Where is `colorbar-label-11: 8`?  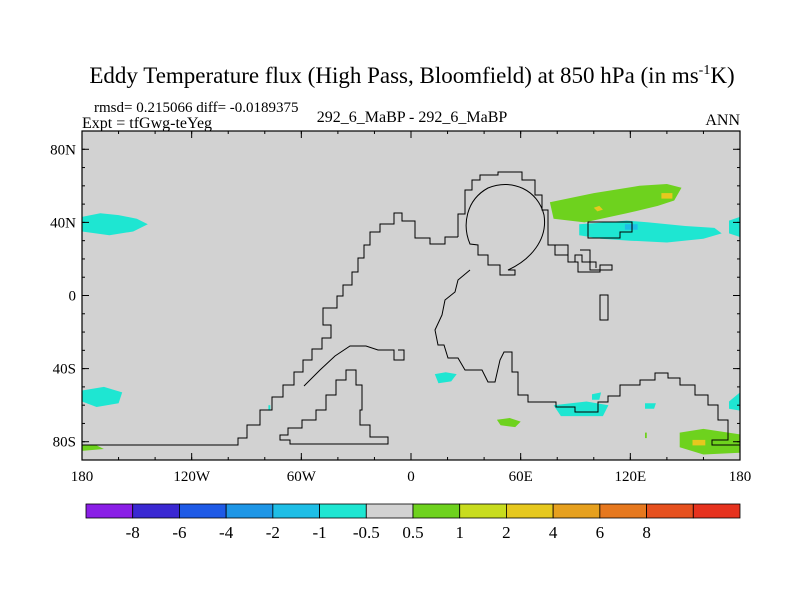
colorbar-label-11: 8 is located at coordinates (646, 532).